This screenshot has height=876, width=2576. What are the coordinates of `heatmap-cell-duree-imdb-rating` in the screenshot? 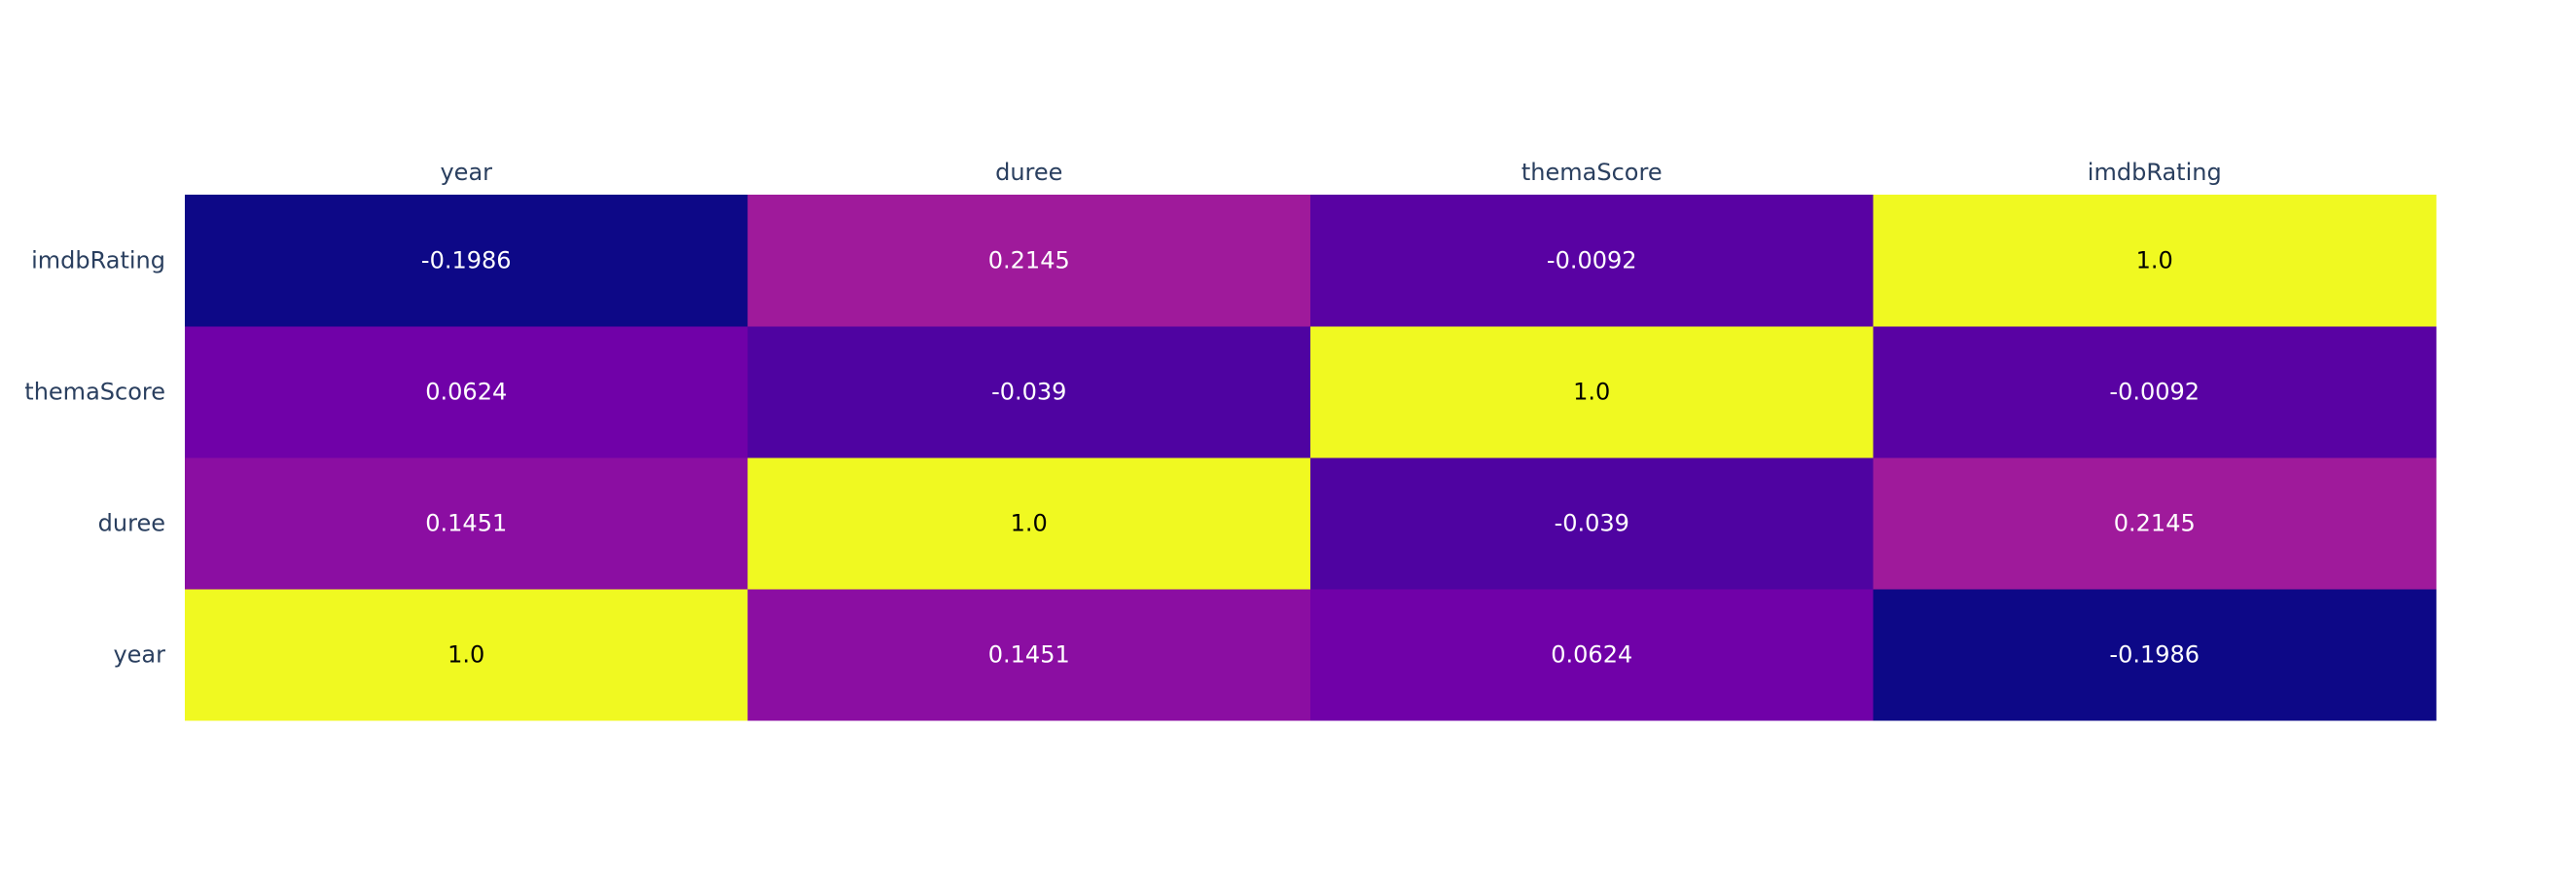 It's located at (2155, 523).